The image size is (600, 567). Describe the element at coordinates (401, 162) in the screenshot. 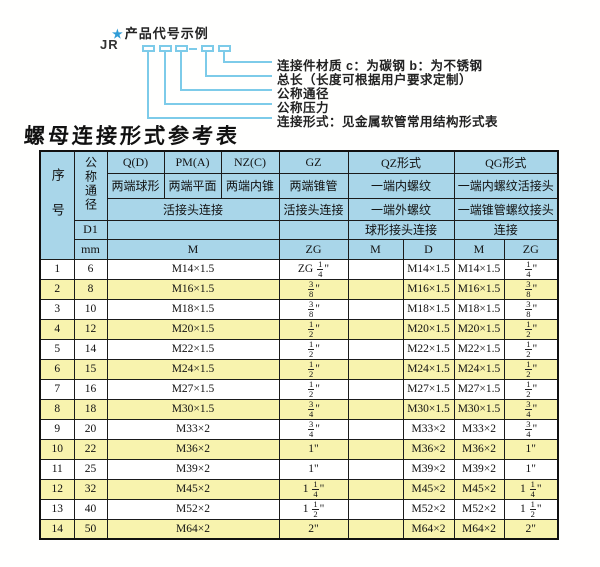

I see `header-col-qz: QZ形式` at that location.